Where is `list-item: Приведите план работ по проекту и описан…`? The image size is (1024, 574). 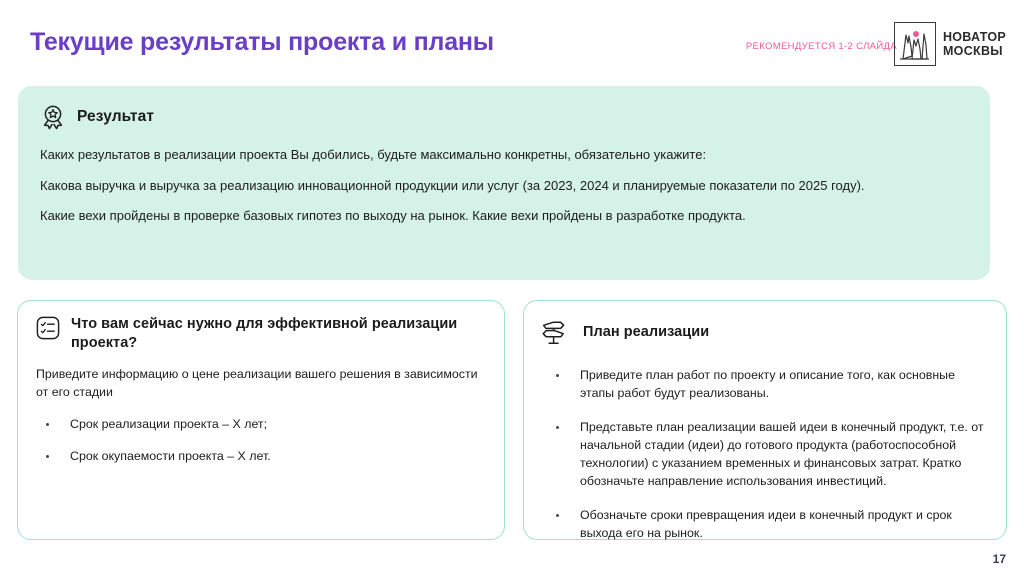
list-item: Приведите план работ по проекту и описан… is located at coordinates (765, 385).